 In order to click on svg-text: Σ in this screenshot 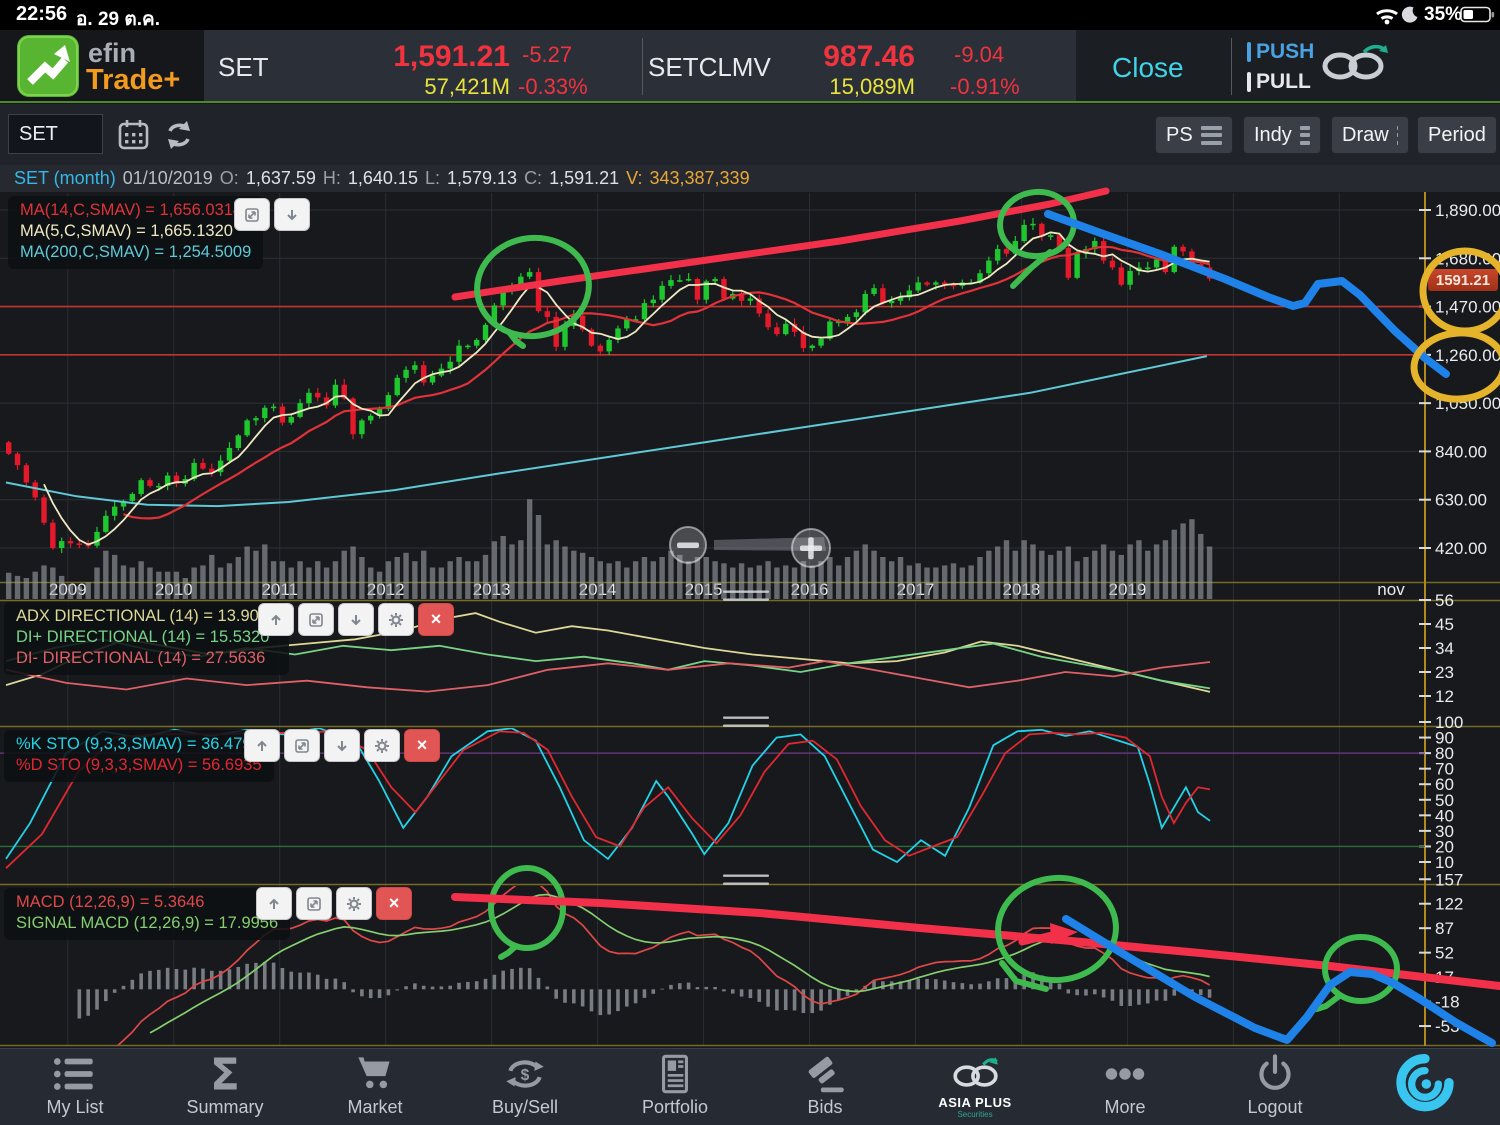, I will do `click(225, 1074)`.